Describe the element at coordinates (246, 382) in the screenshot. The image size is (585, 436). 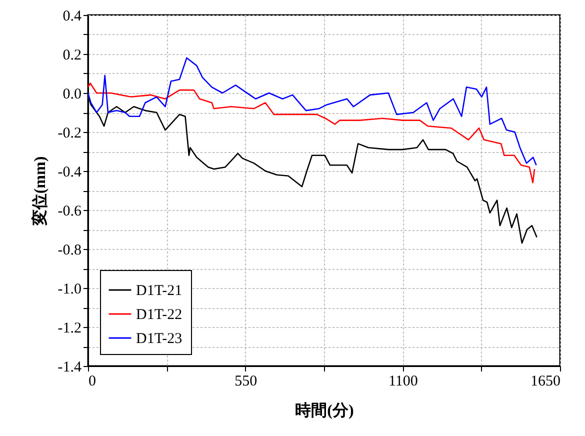
I see `x-tick-label: 550` at that location.